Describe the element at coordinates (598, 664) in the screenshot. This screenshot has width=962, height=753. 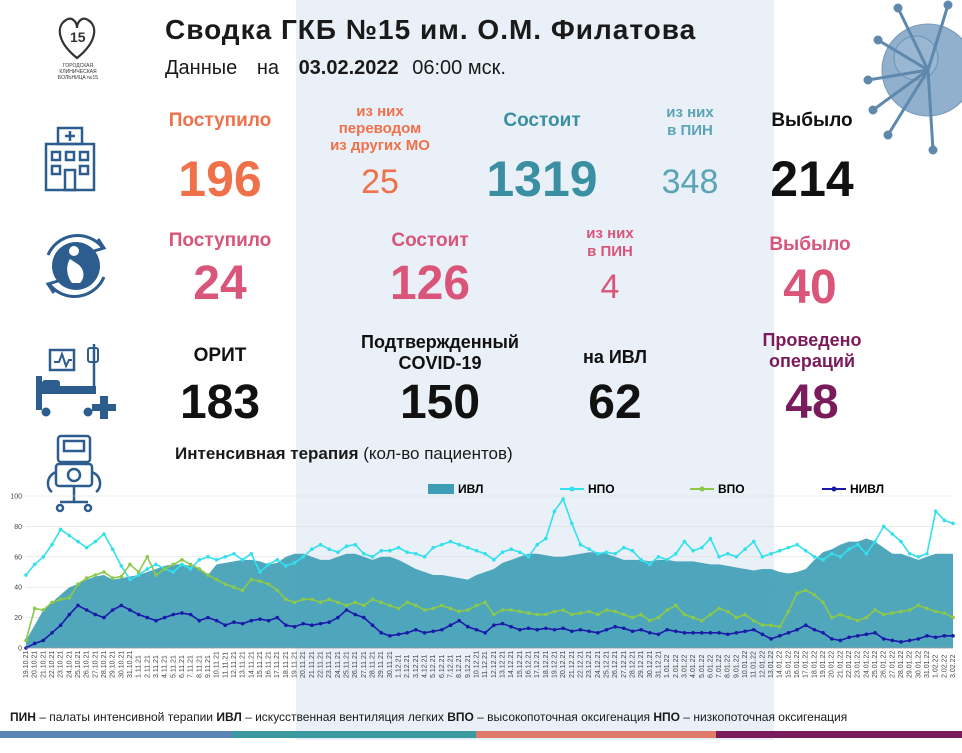
I see `x-tick-label: 24.12.21` at that location.